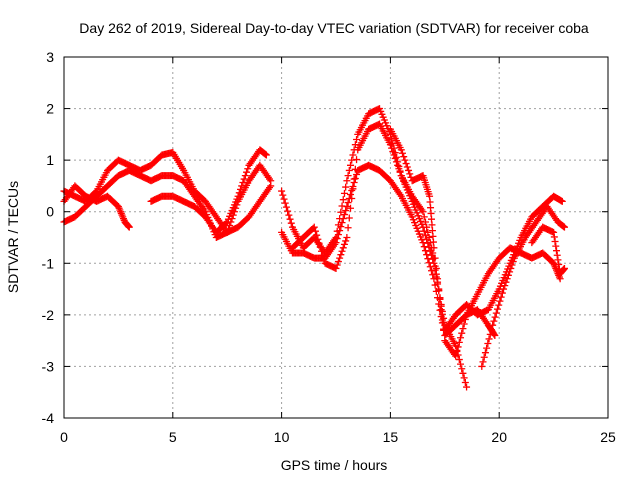 This screenshot has width=640, height=480. What do you see at coordinates (173, 437) in the screenshot?
I see `x-tick-label: 5` at bounding box center [173, 437].